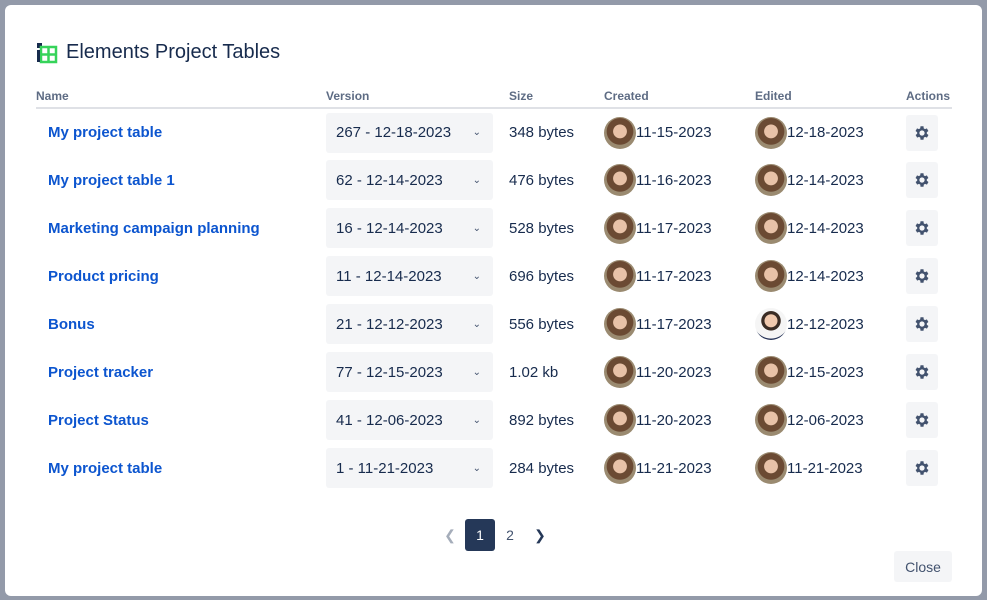 This screenshot has width=987, height=600. I want to click on version-select: 41 - 12-06-2023 ⌄, so click(409, 420).